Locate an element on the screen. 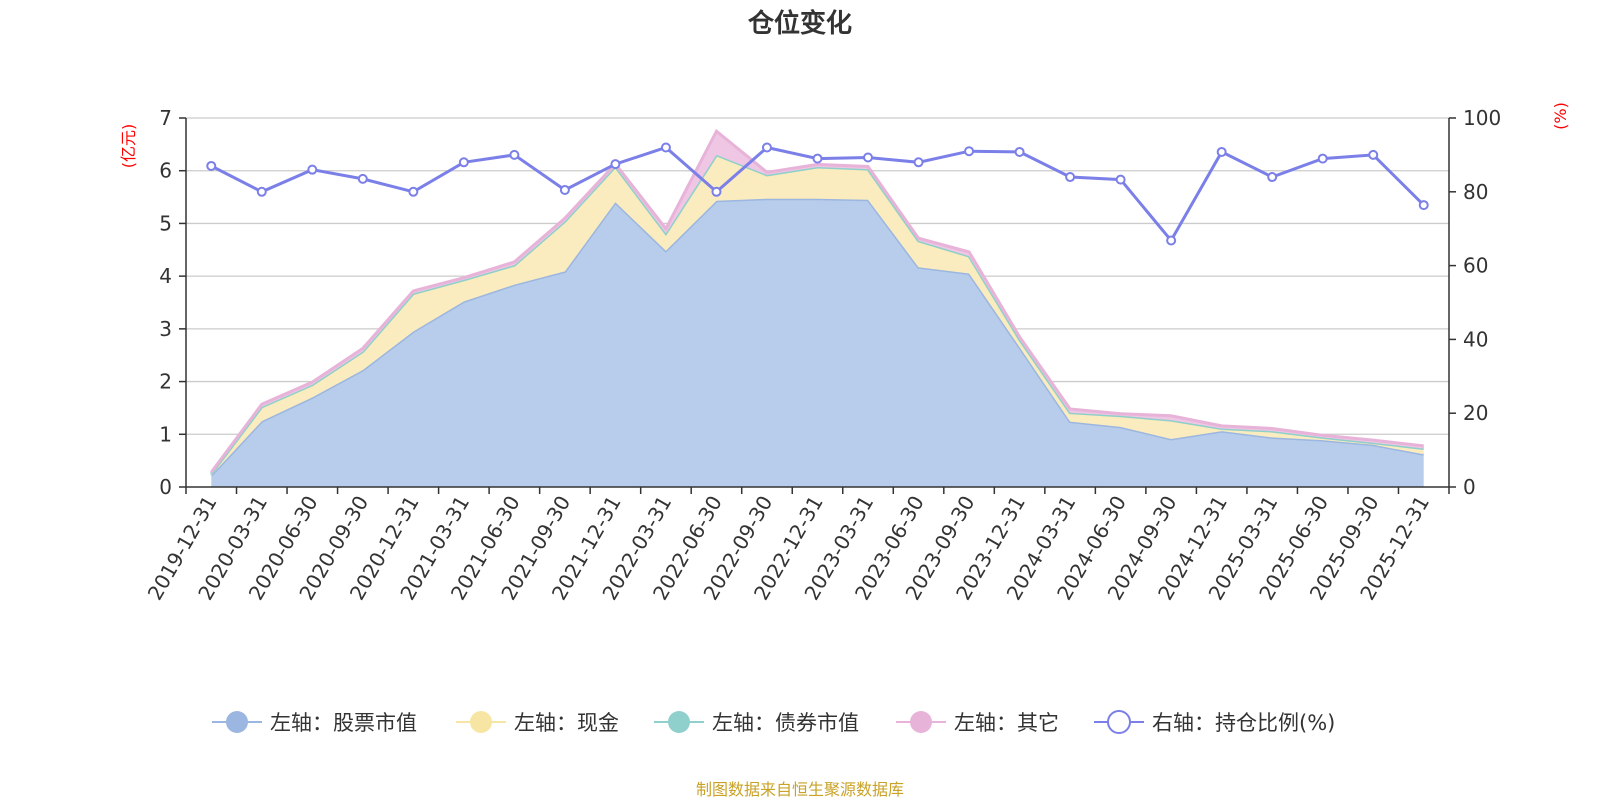 The height and width of the screenshot is (804, 1600). legend-label: 左轴：其它 is located at coordinates (1006, 723).